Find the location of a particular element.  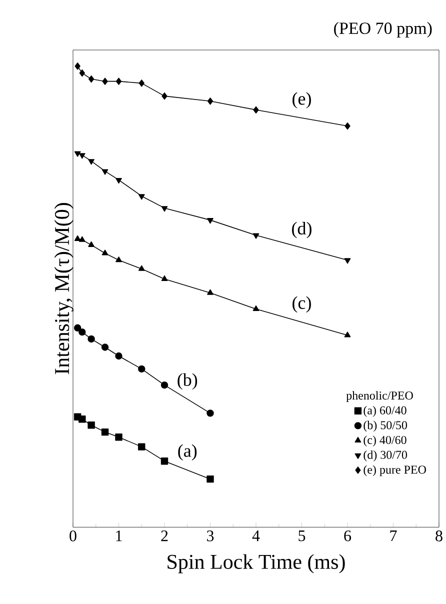

legend-label: (b) 50/50 is located at coordinates (385, 426).